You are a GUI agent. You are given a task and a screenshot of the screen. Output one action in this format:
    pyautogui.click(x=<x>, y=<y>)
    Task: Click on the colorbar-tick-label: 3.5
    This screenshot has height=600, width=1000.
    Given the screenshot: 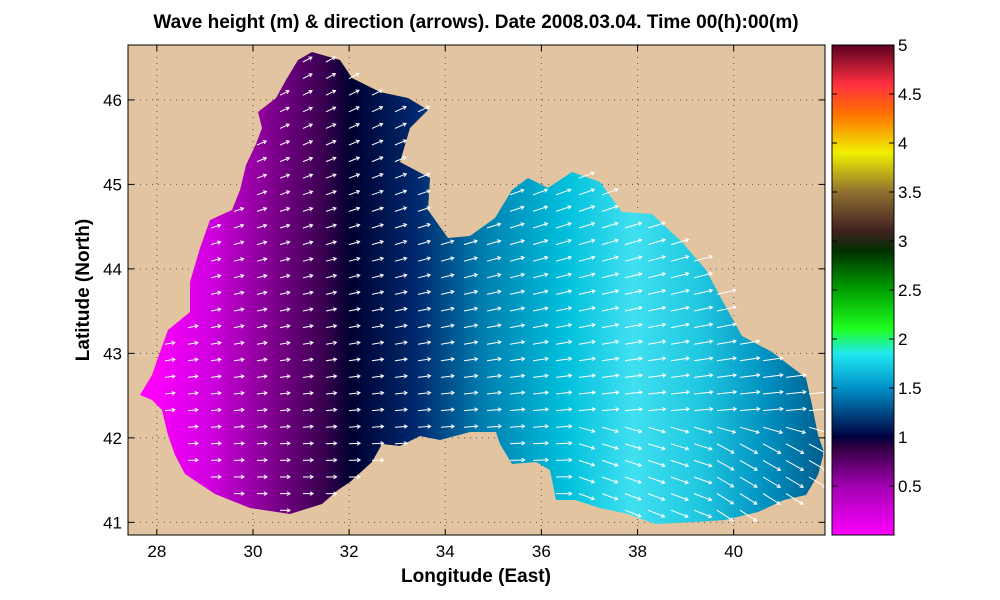 What is the action you would take?
    pyautogui.click(x=910, y=192)
    